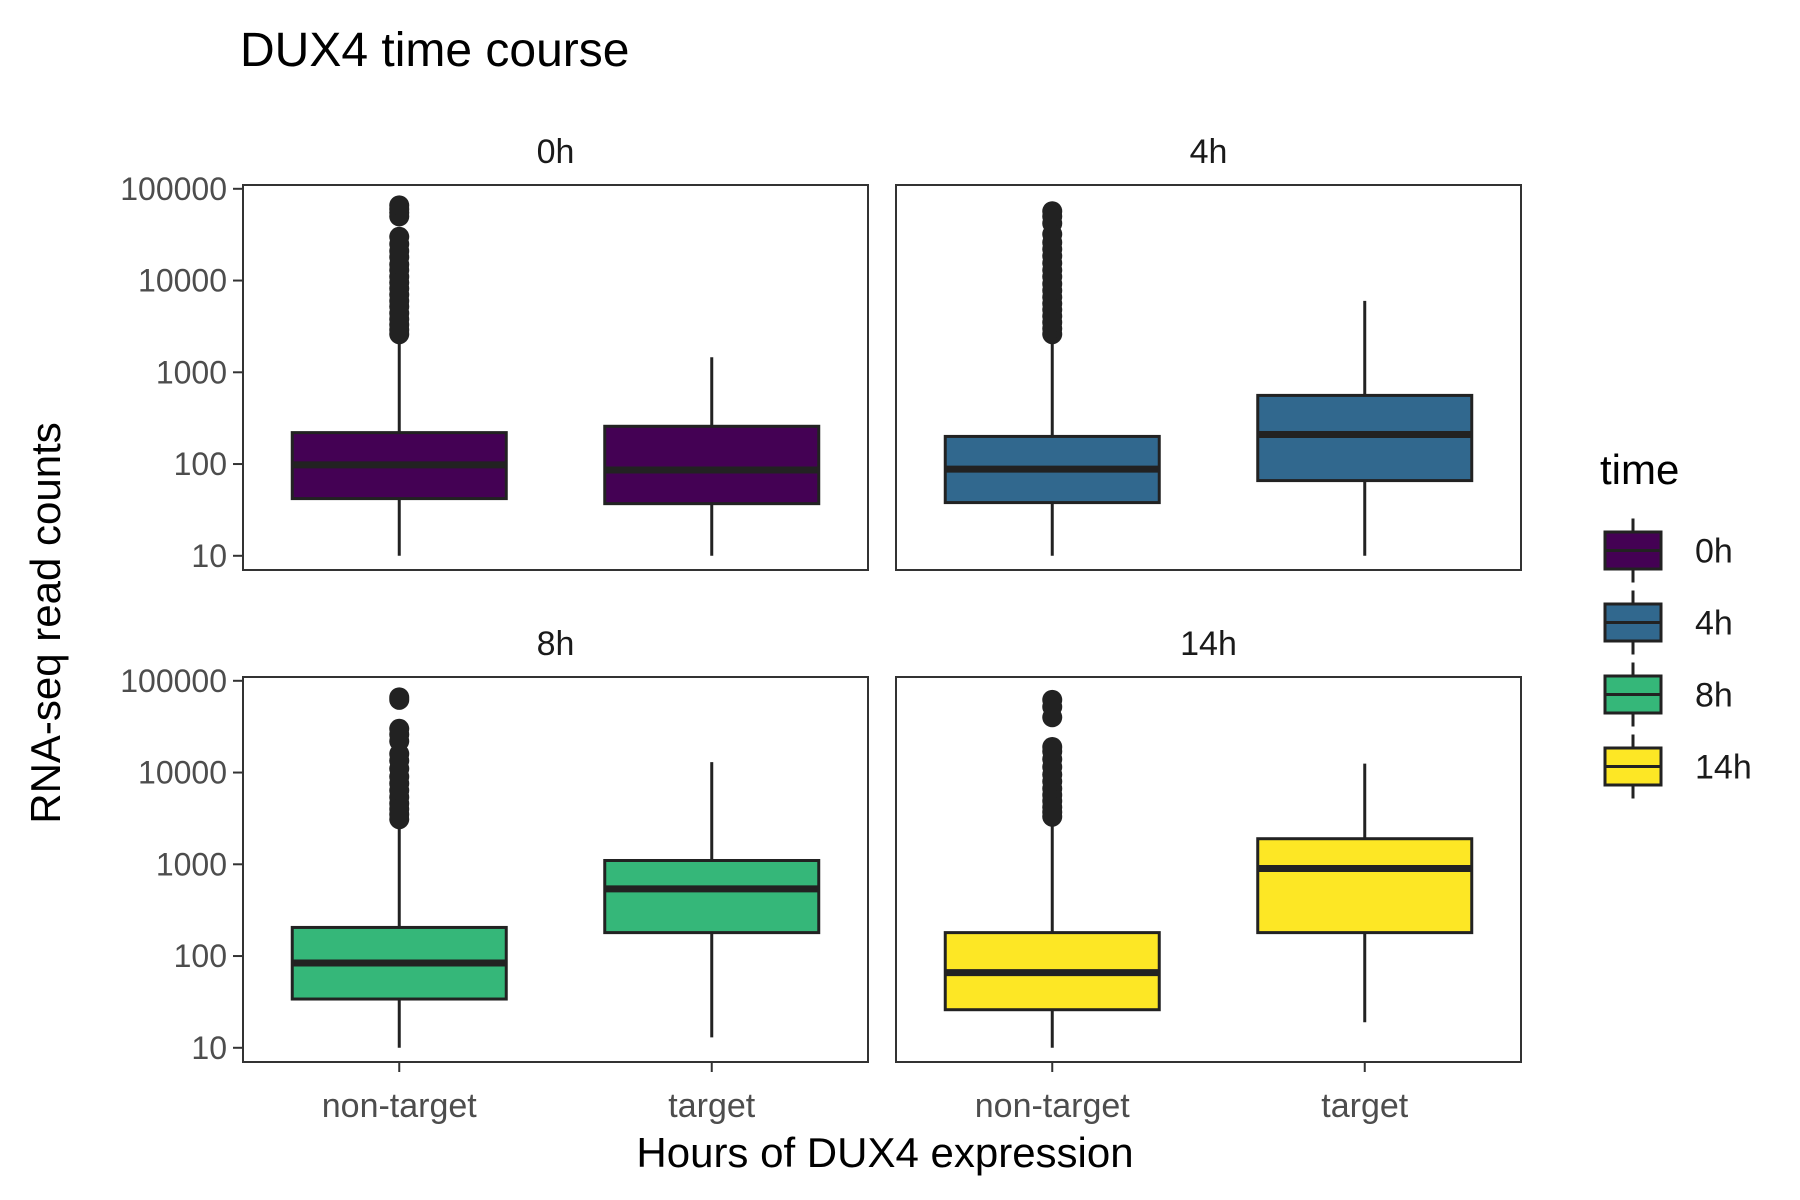 The height and width of the screenshot is (1200, 1800). Describe the element at coordinates (1714, 696) in the screenshot. I see `legend-entry-label: 8h` at that location.